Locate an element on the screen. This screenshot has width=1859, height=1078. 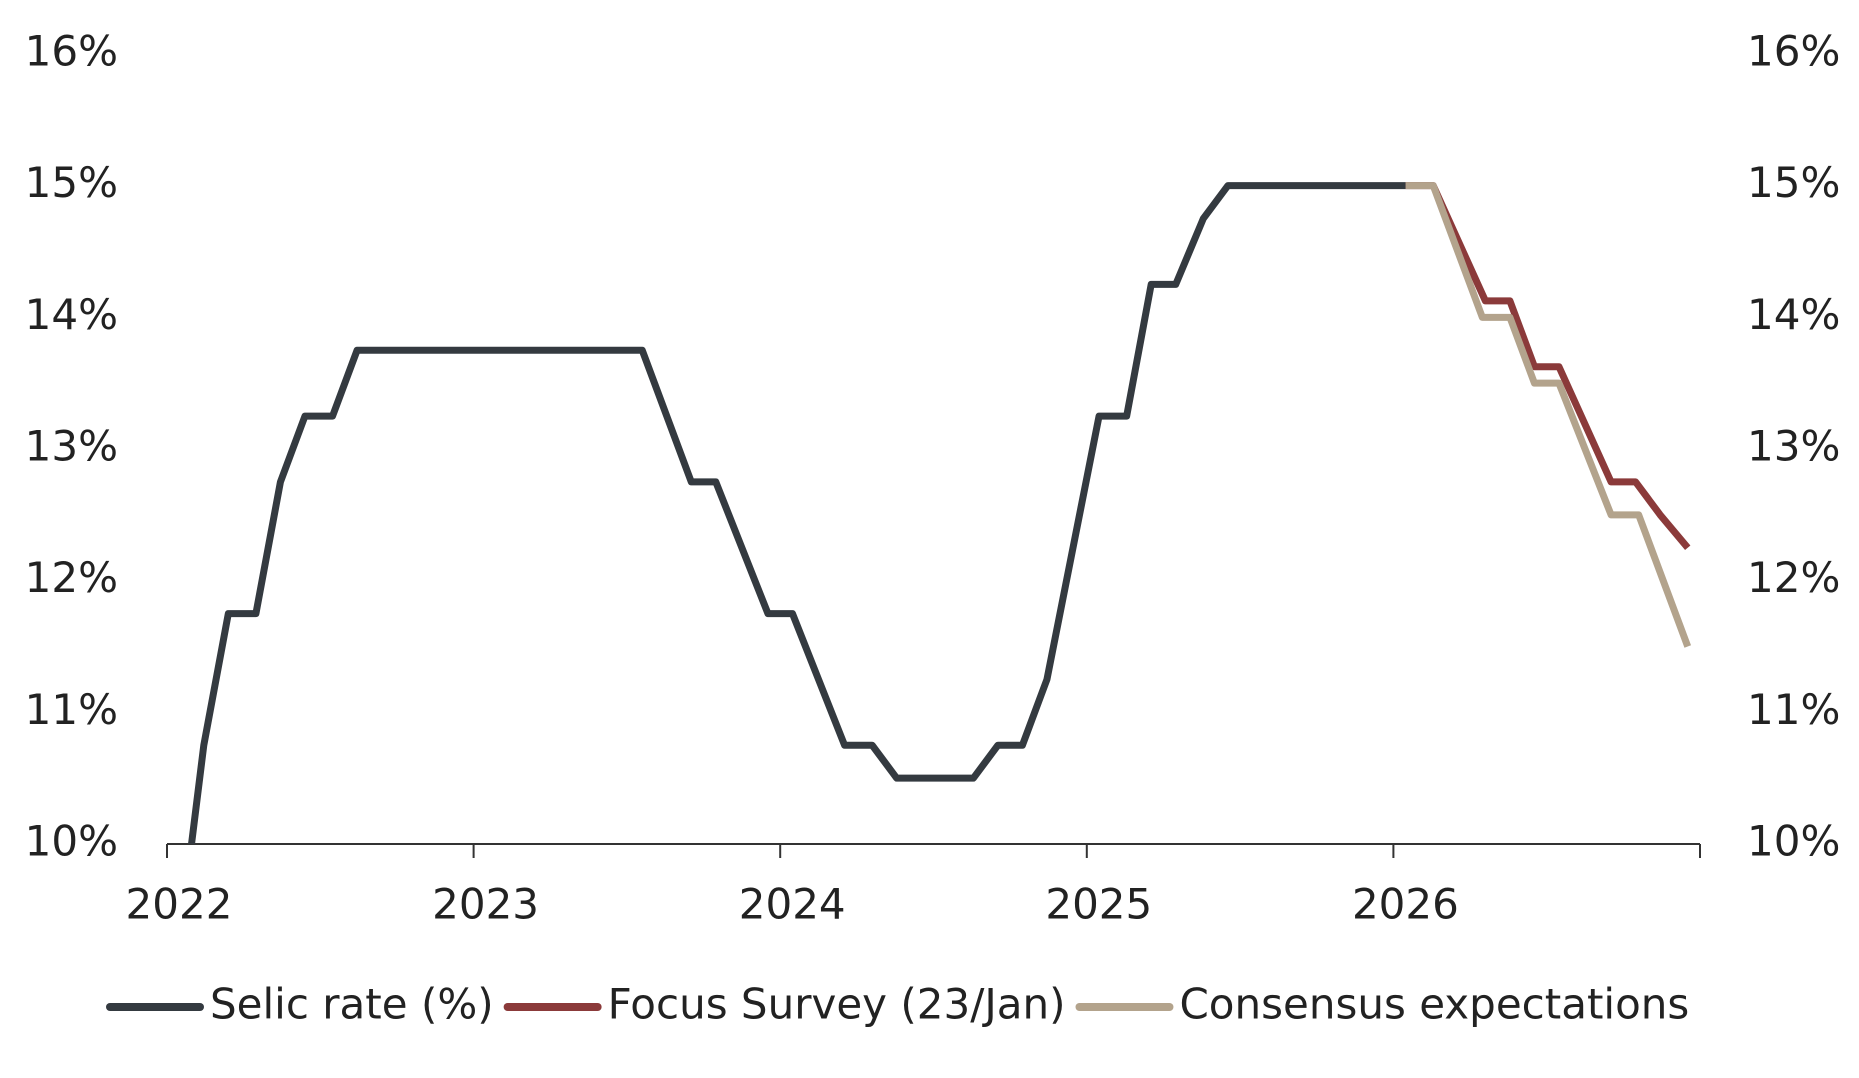
x-tick-label: 2024 is located at coordinates (792, 904).